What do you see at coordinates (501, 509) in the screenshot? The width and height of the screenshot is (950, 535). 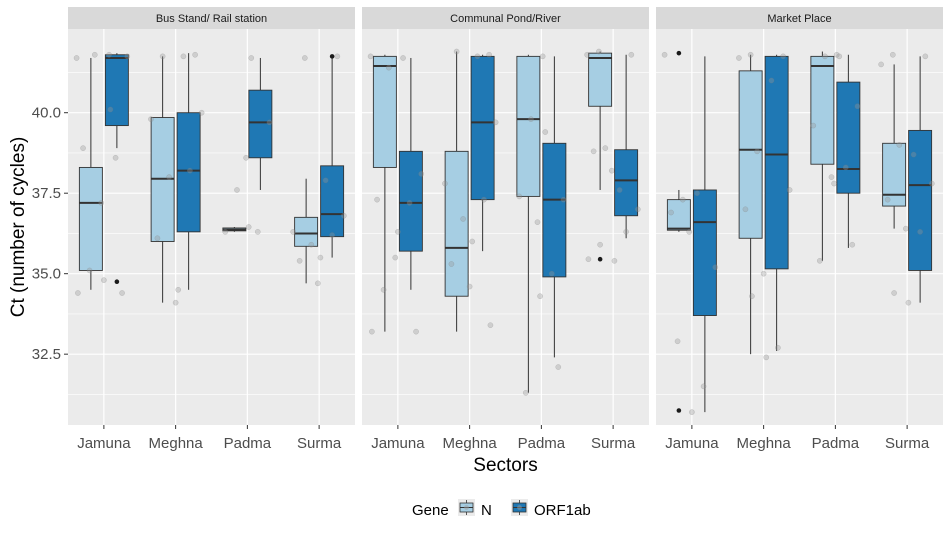 I see `legend: Gene N ORF1ab` at bounding box center [501, 509].